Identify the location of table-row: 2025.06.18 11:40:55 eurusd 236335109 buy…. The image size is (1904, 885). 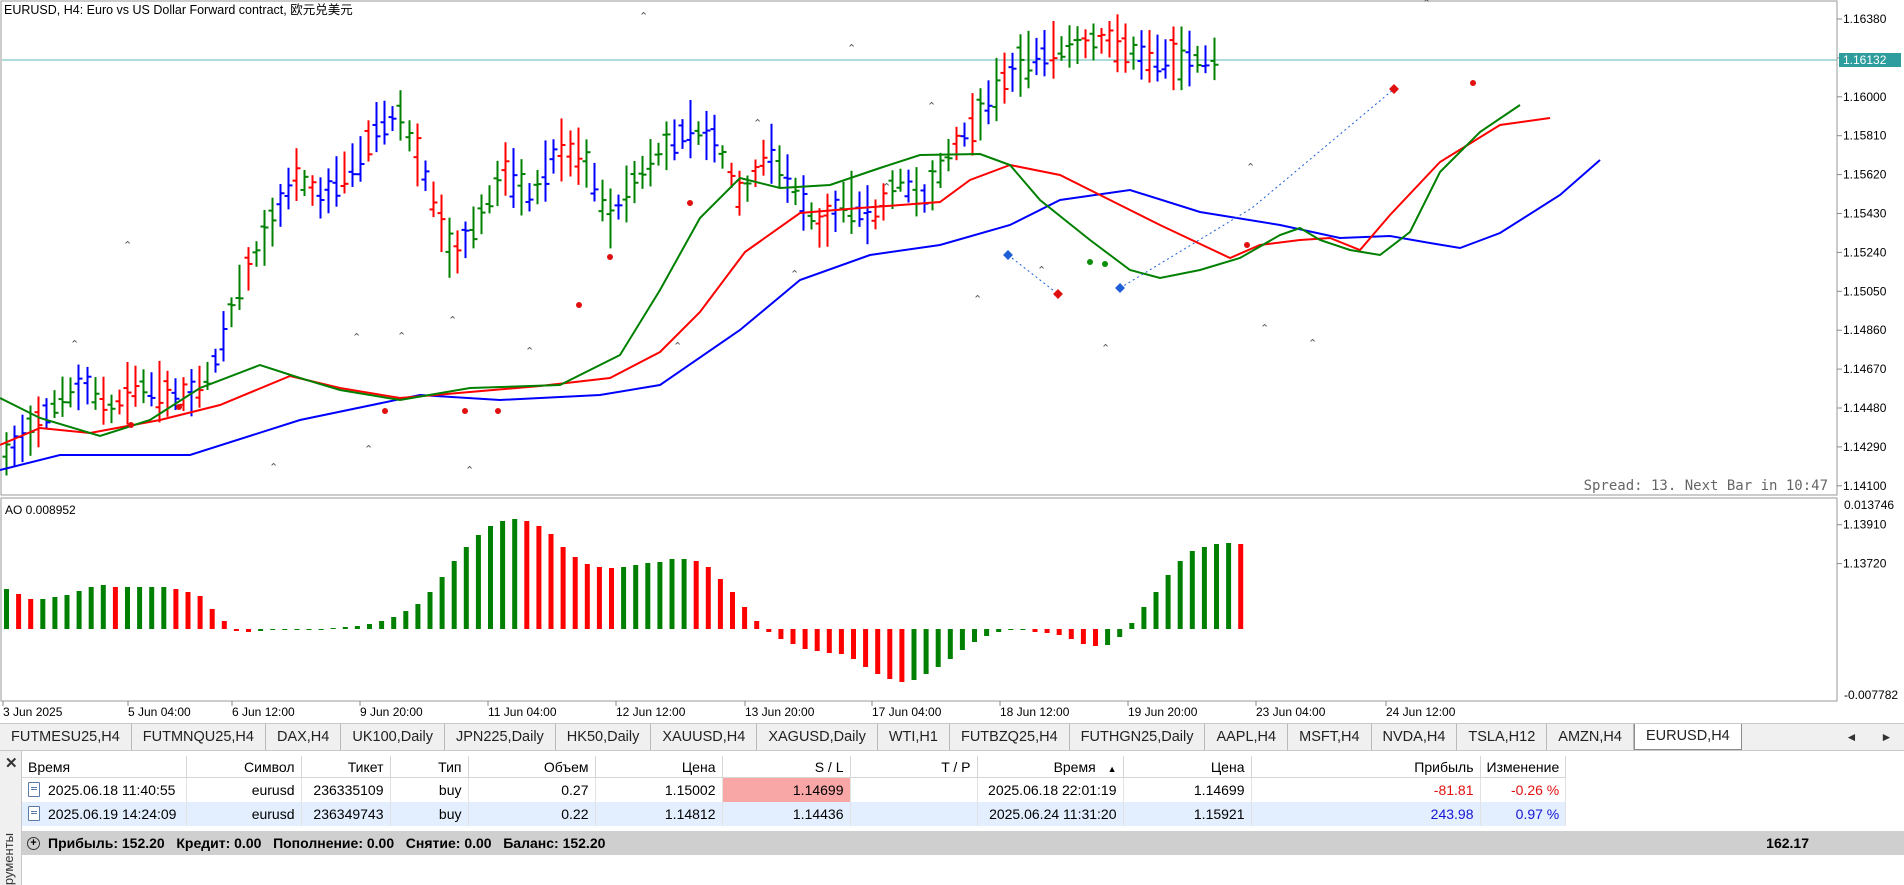
(794, 789).